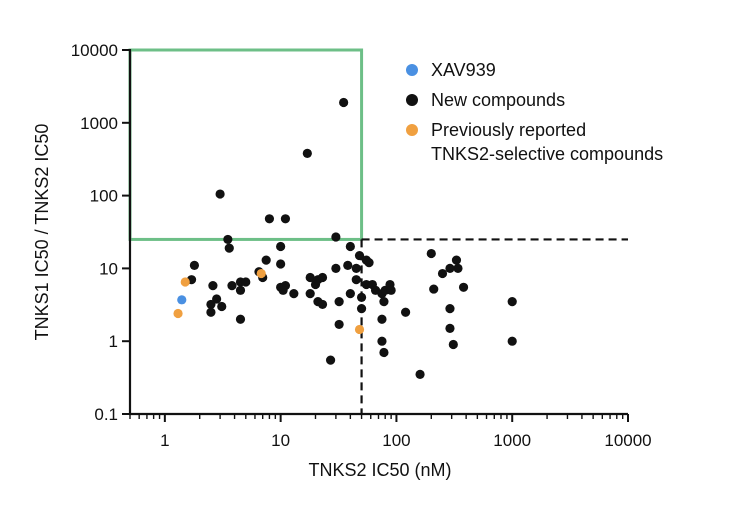  I want to click on x-tick-label: 1, so click(164, 440).